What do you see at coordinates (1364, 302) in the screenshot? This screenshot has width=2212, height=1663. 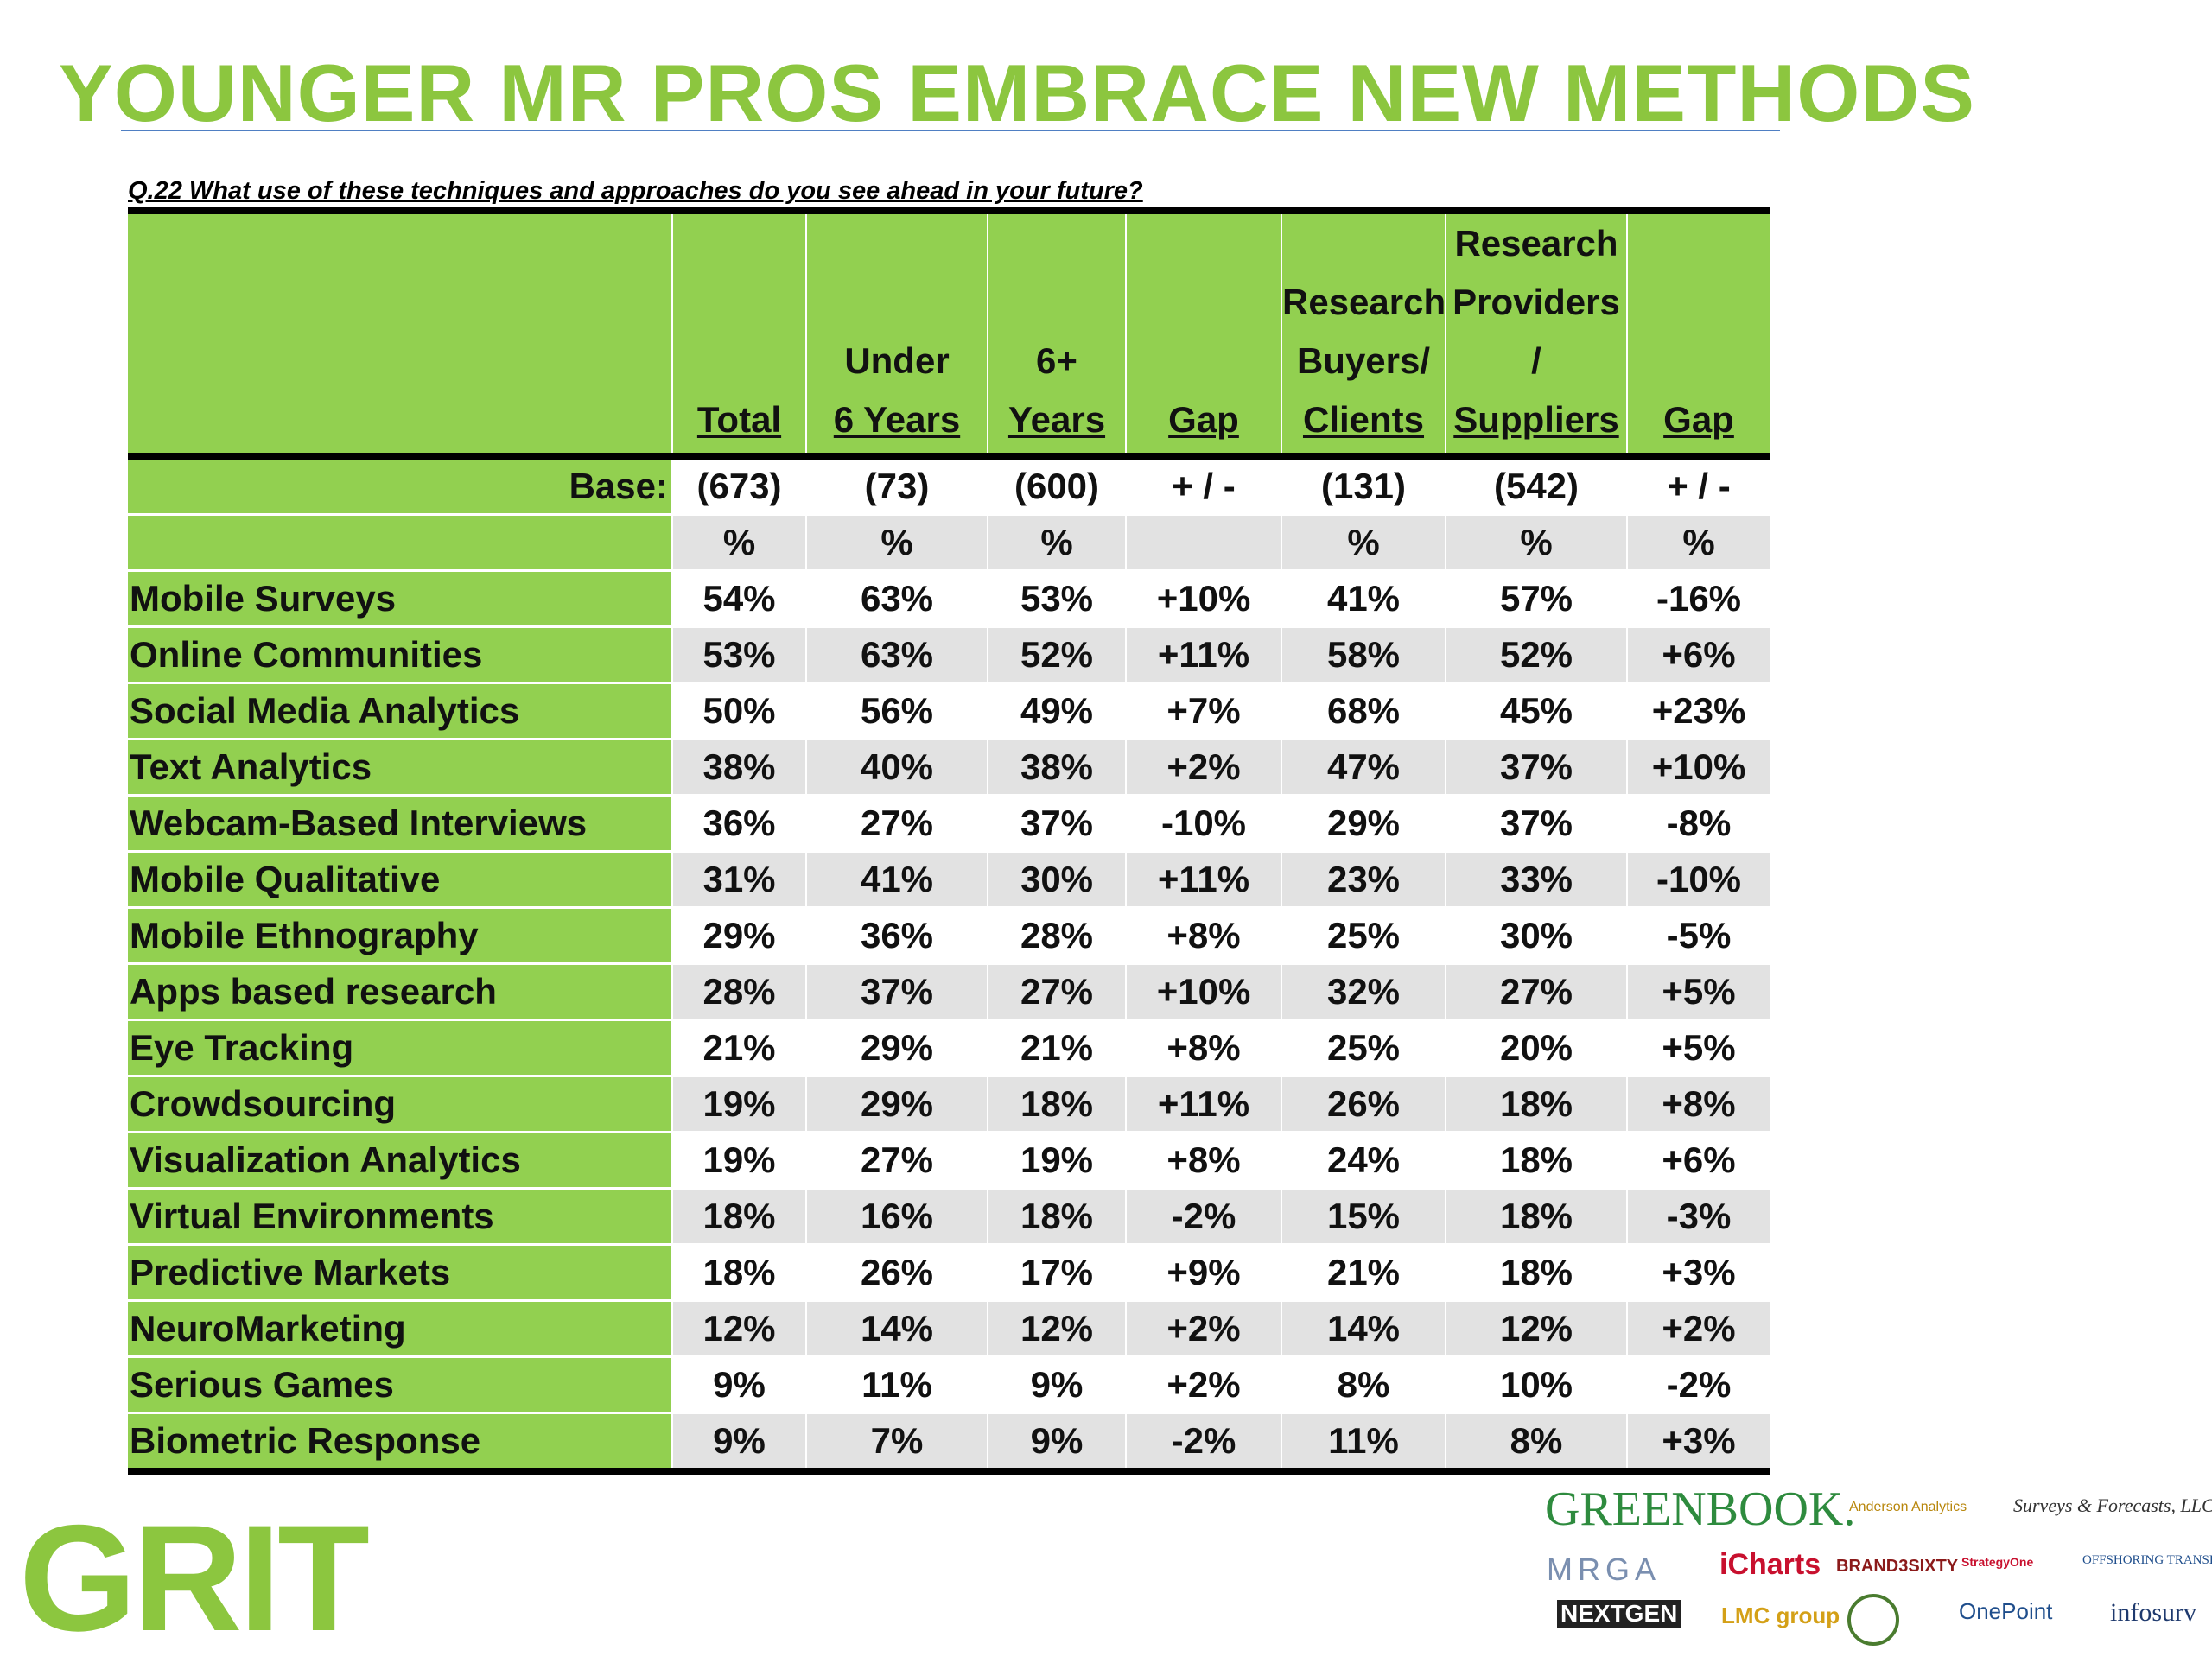 I see `column-header-line: Research` at bounding box center [1364, 302].